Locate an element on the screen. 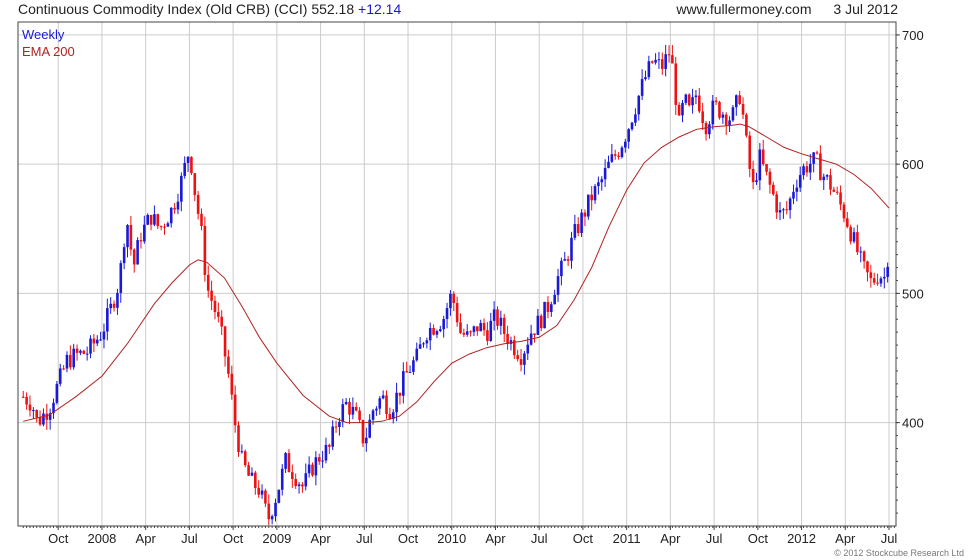  copyright-notice: © 2012 Stockcube Research Ltd is located at coordinates (899, 553).